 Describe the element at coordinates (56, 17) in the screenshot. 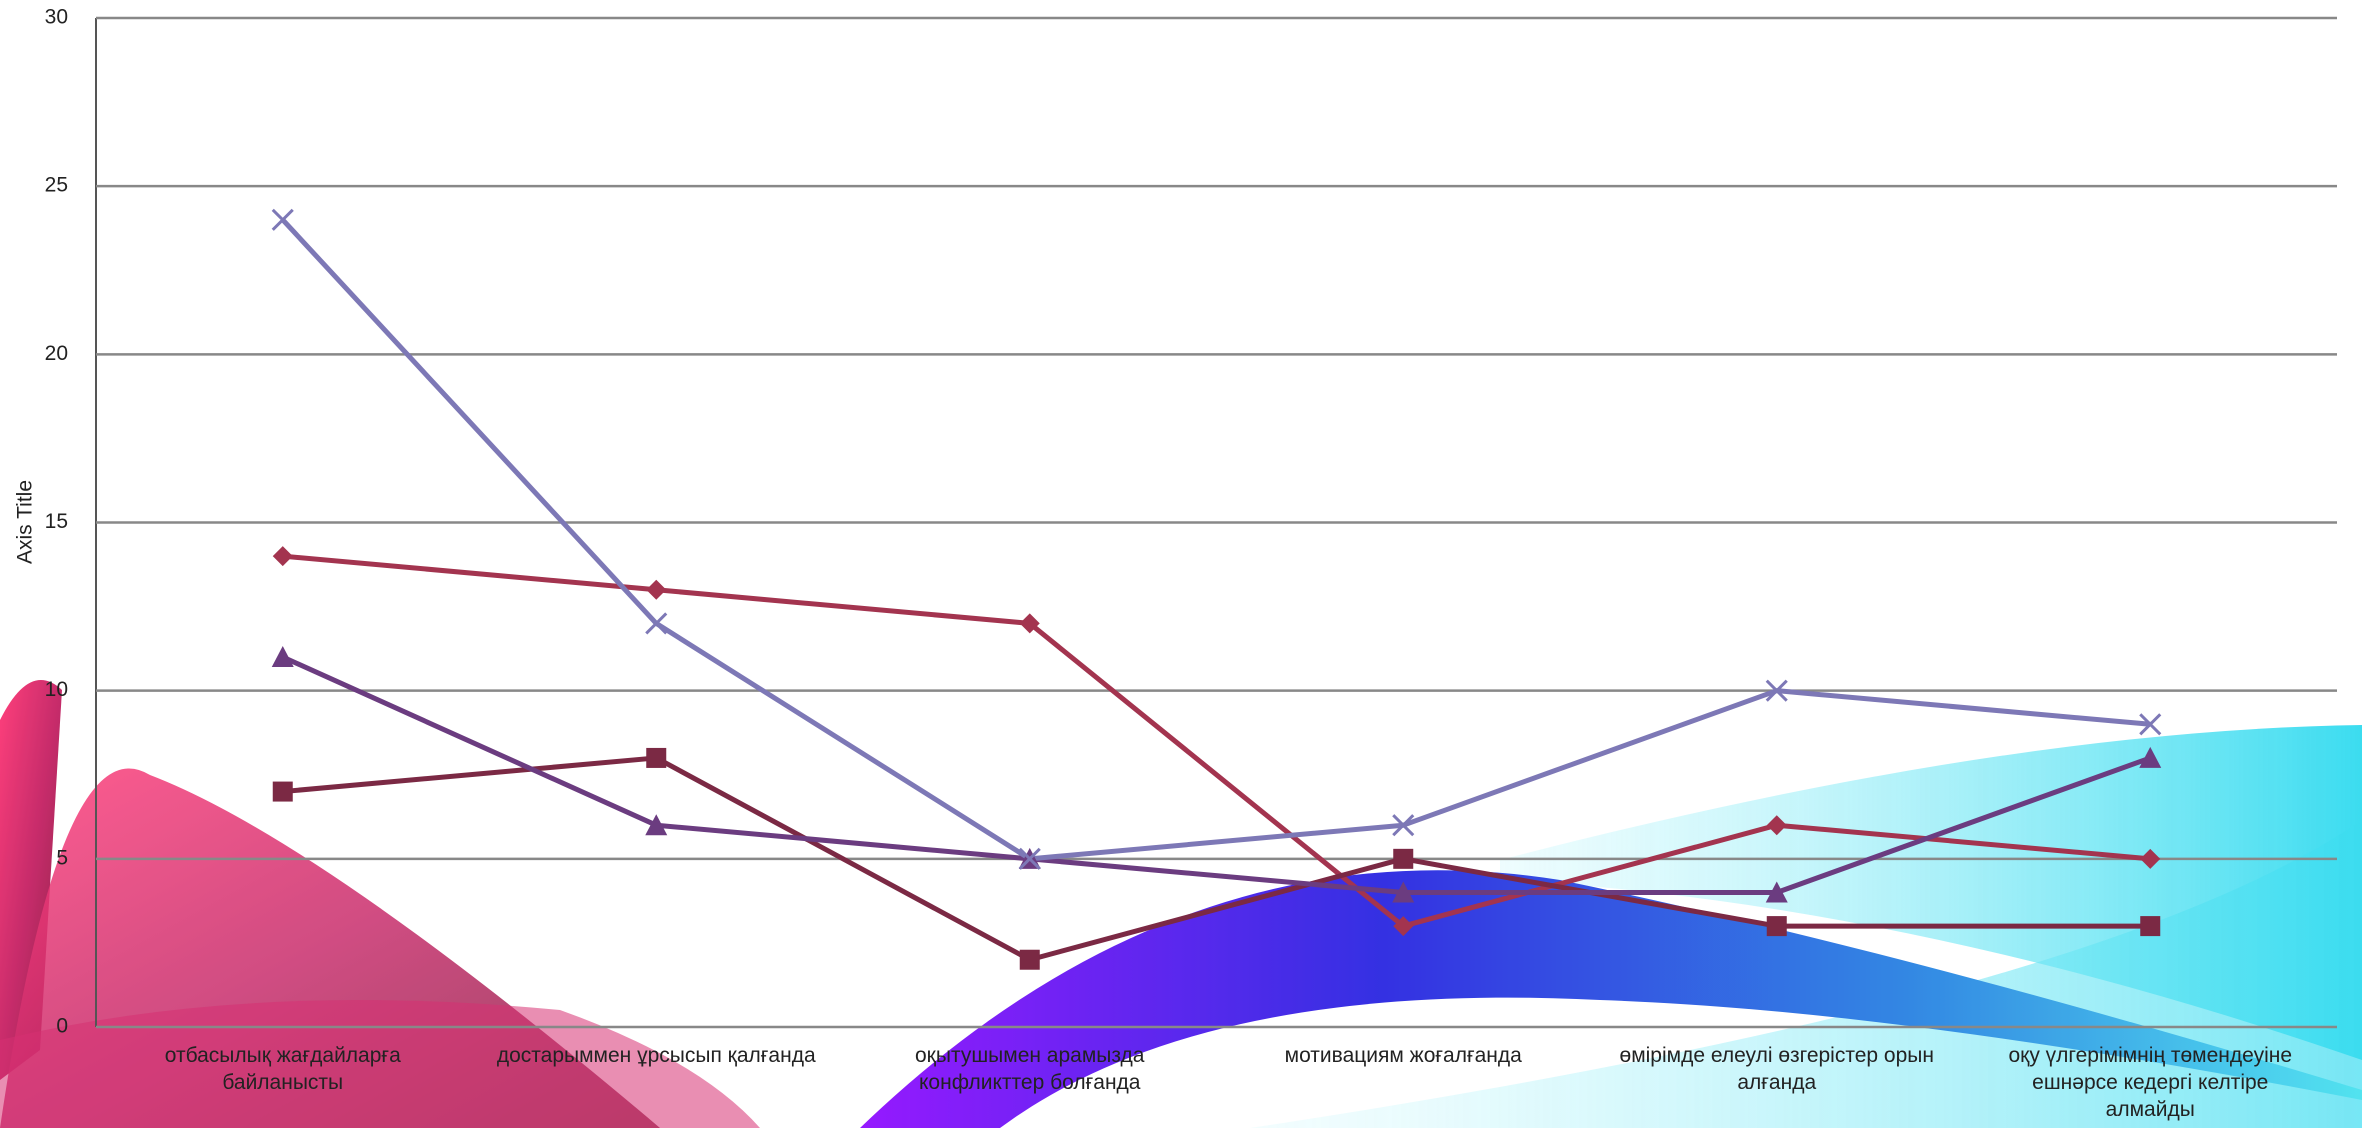

I see `y-tick-label: 30` at that location.